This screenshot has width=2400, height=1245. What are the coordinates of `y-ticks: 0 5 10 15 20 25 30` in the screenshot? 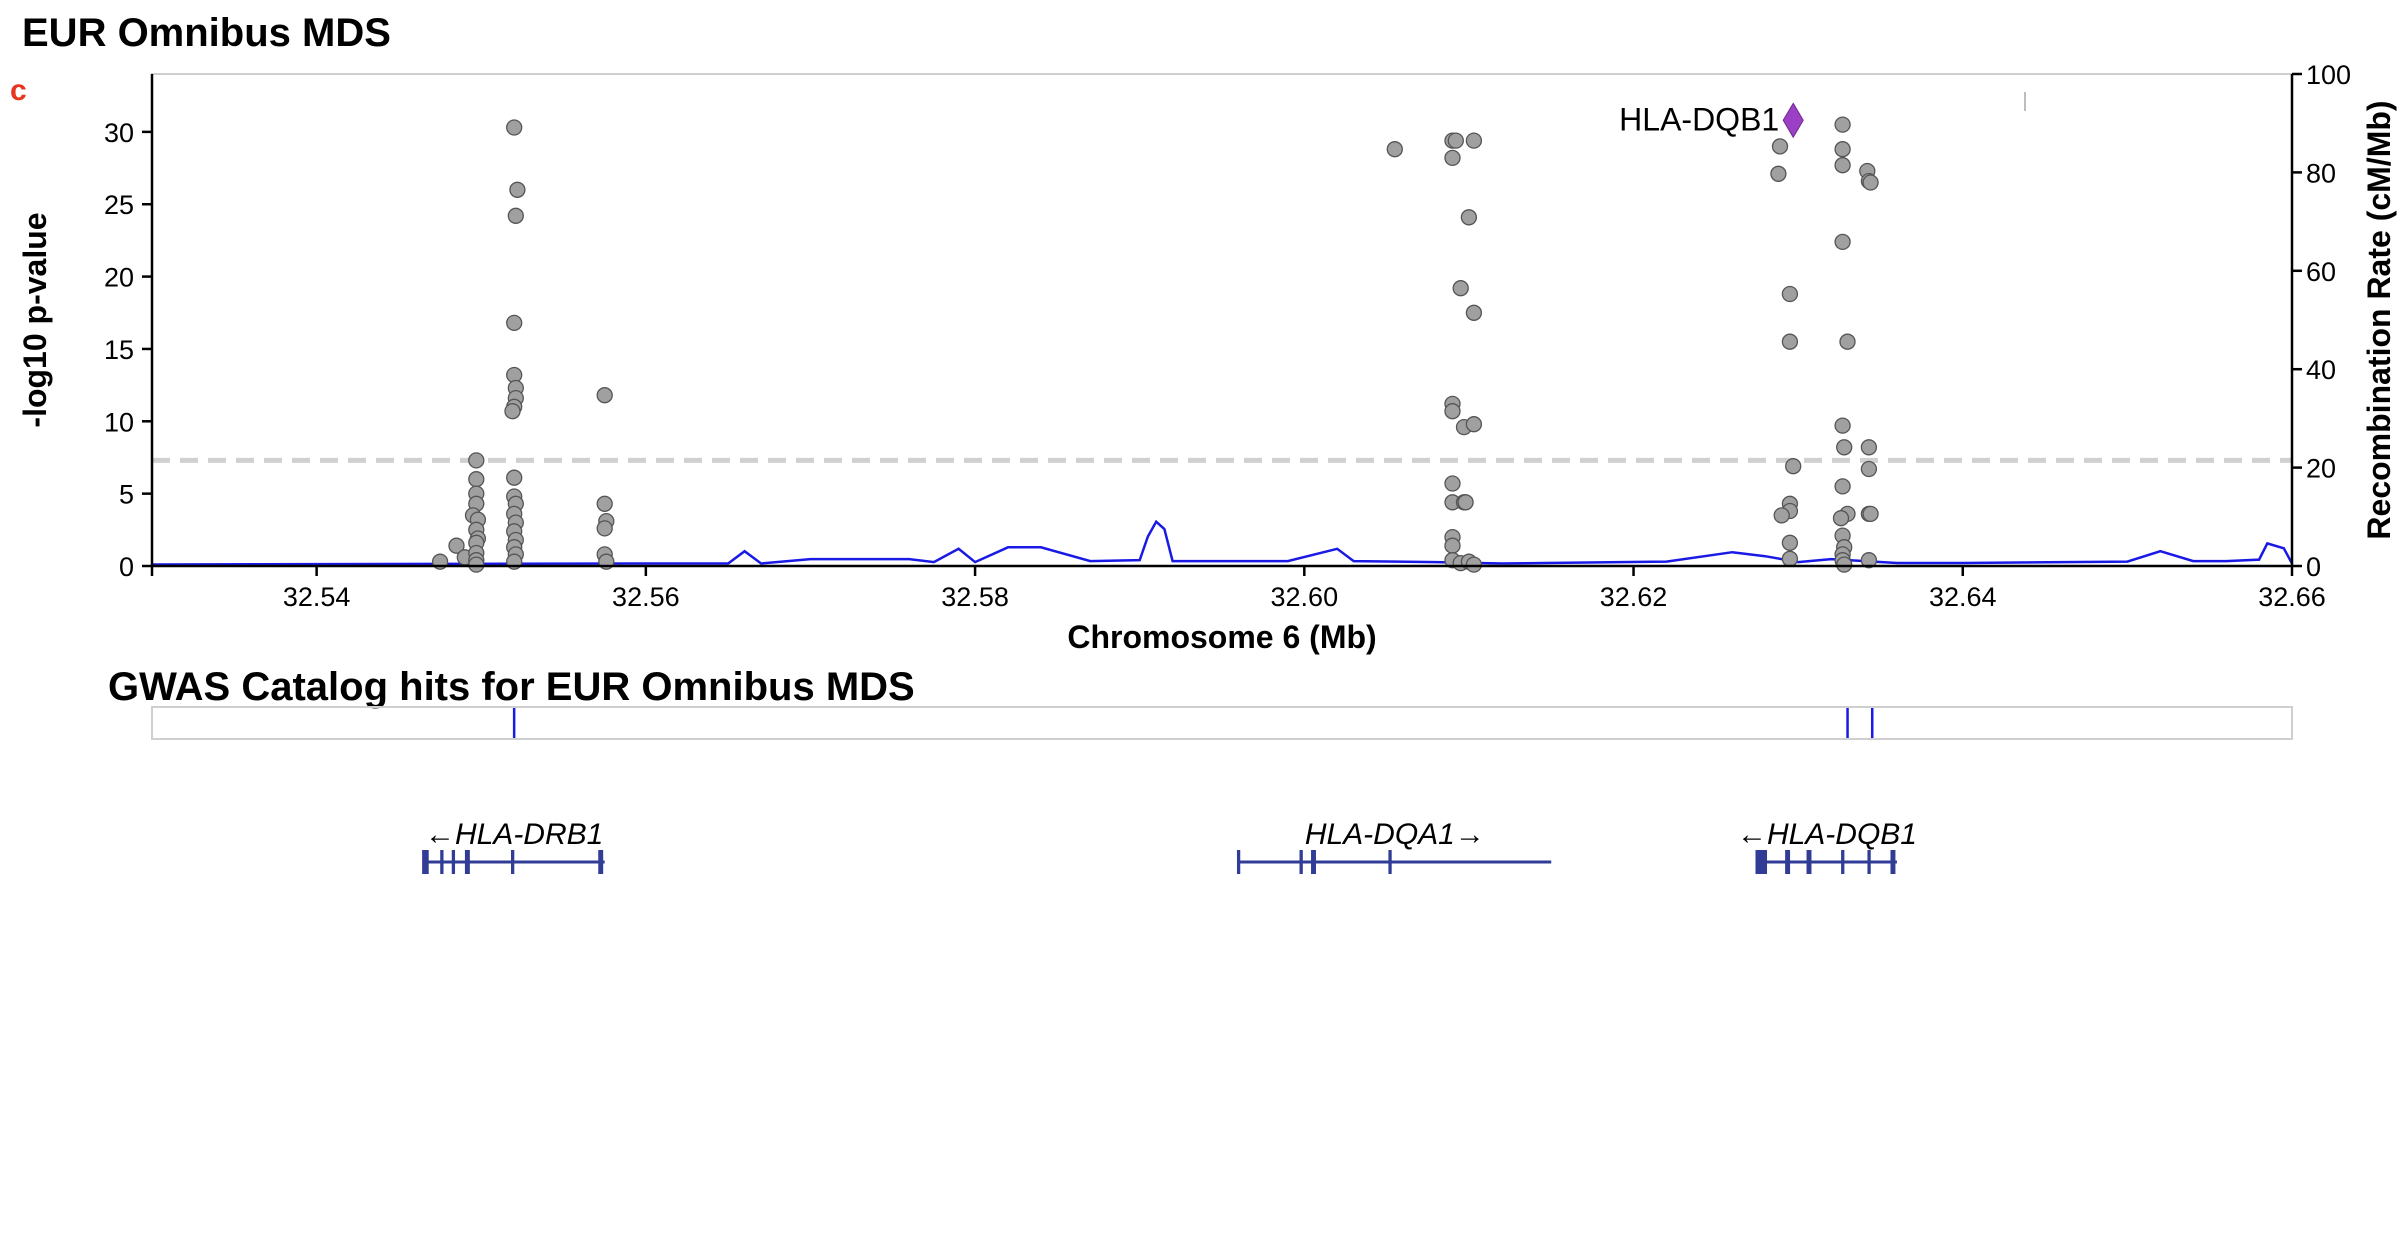 It's located at (128, 350).